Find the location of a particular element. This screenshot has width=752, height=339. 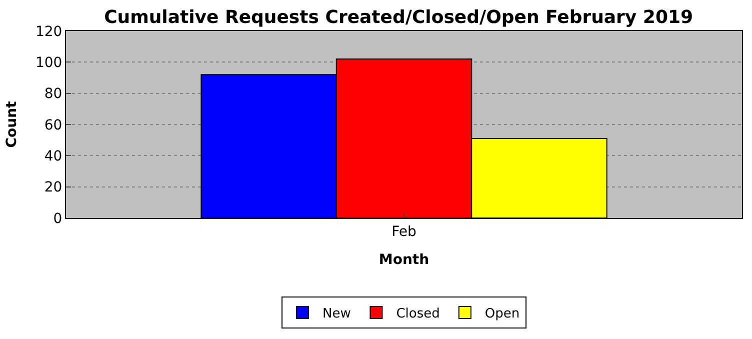

x-tick-label: Feb is located at coordinates (404, 232).